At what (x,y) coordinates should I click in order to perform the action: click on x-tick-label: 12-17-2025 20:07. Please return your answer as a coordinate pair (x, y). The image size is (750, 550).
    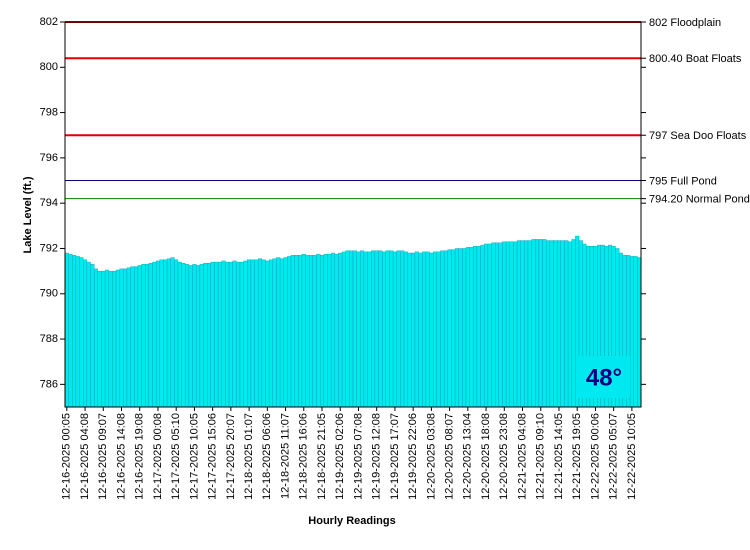
    Looking at the image, I should click on (231, 456).